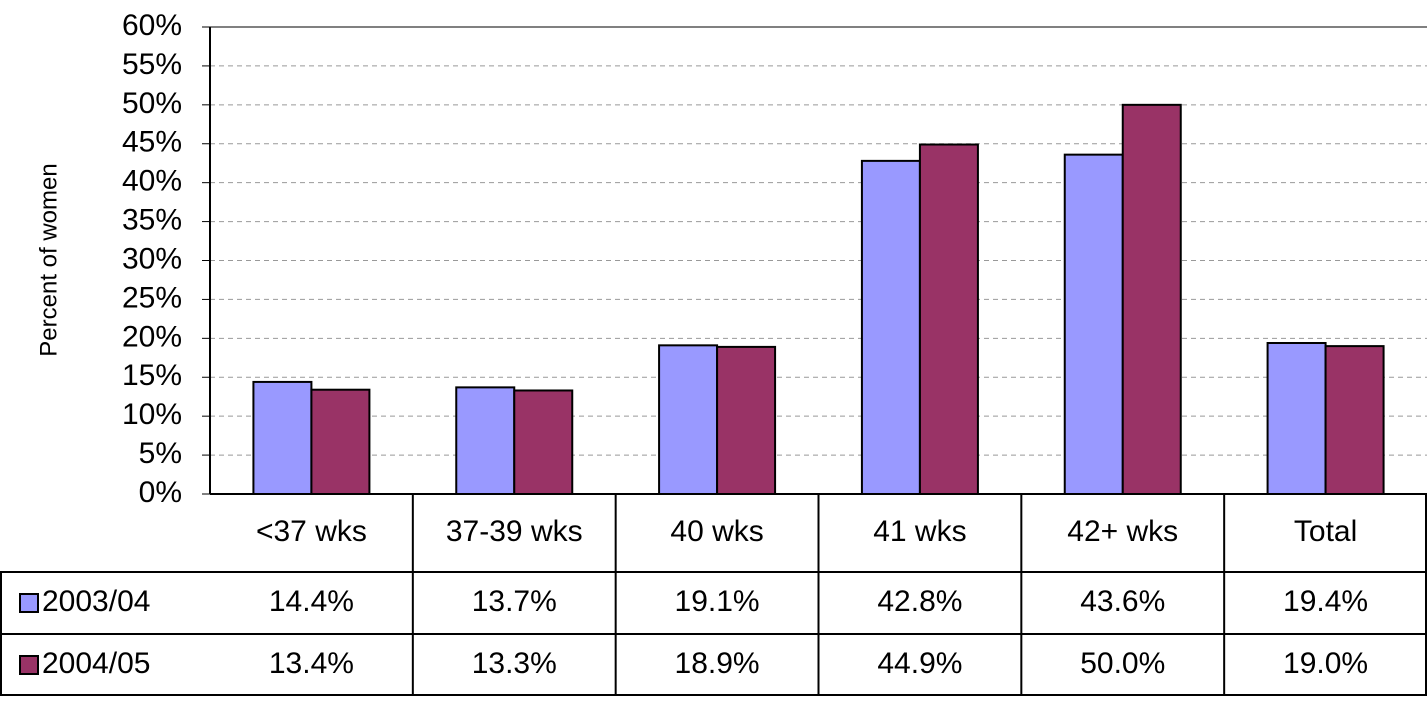 The width and height of the screenshot is (1427, 701). Describe the element at coordinates (152, 297) in the screenshot. I see `y-tick-label: 25%` at that location.